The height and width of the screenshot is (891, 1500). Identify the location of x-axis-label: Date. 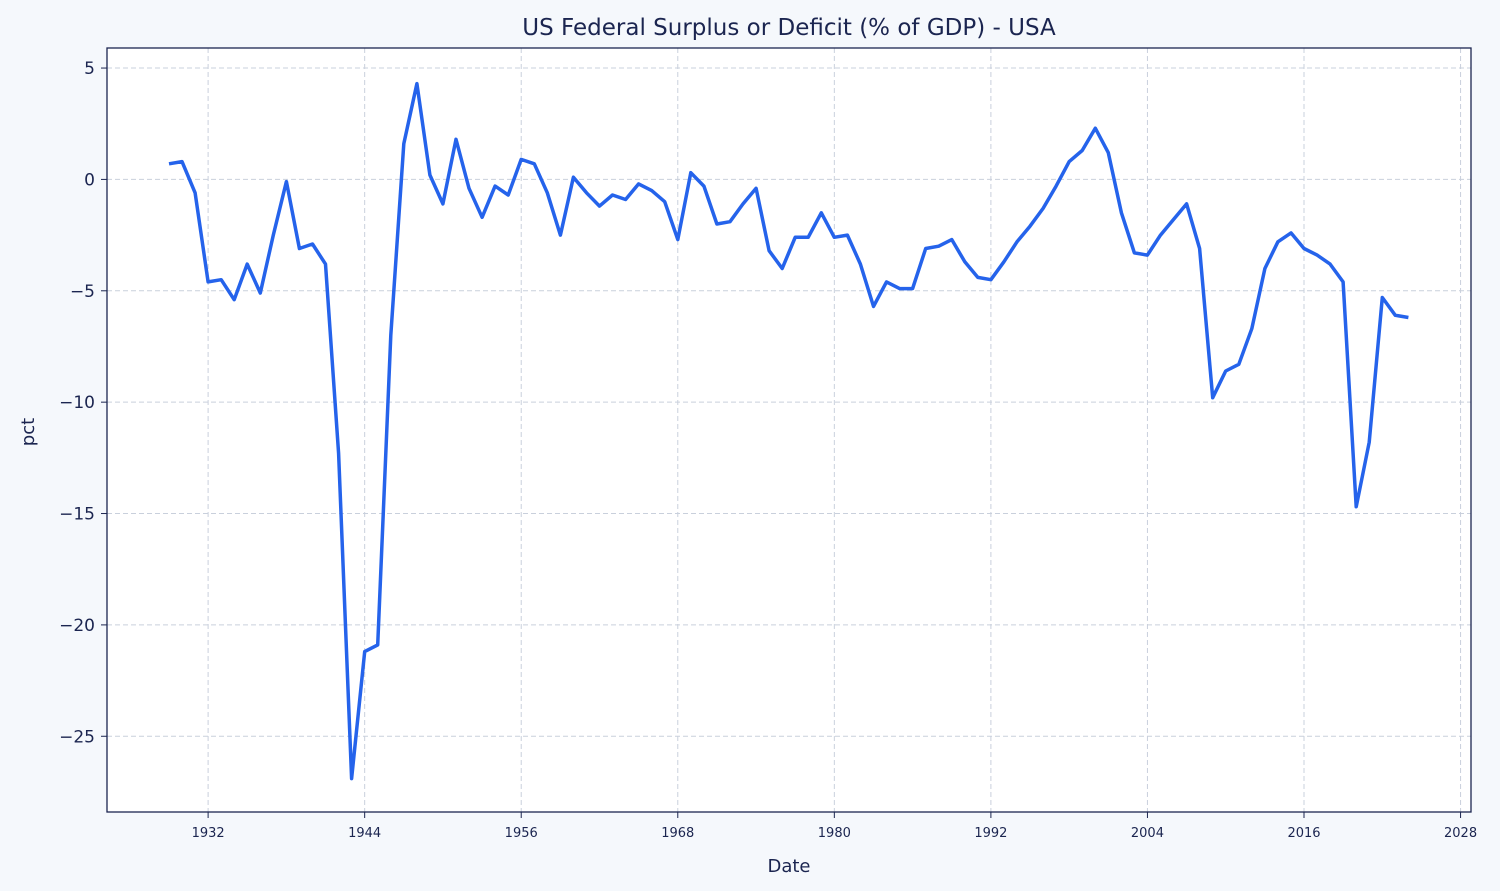
(788, 866).